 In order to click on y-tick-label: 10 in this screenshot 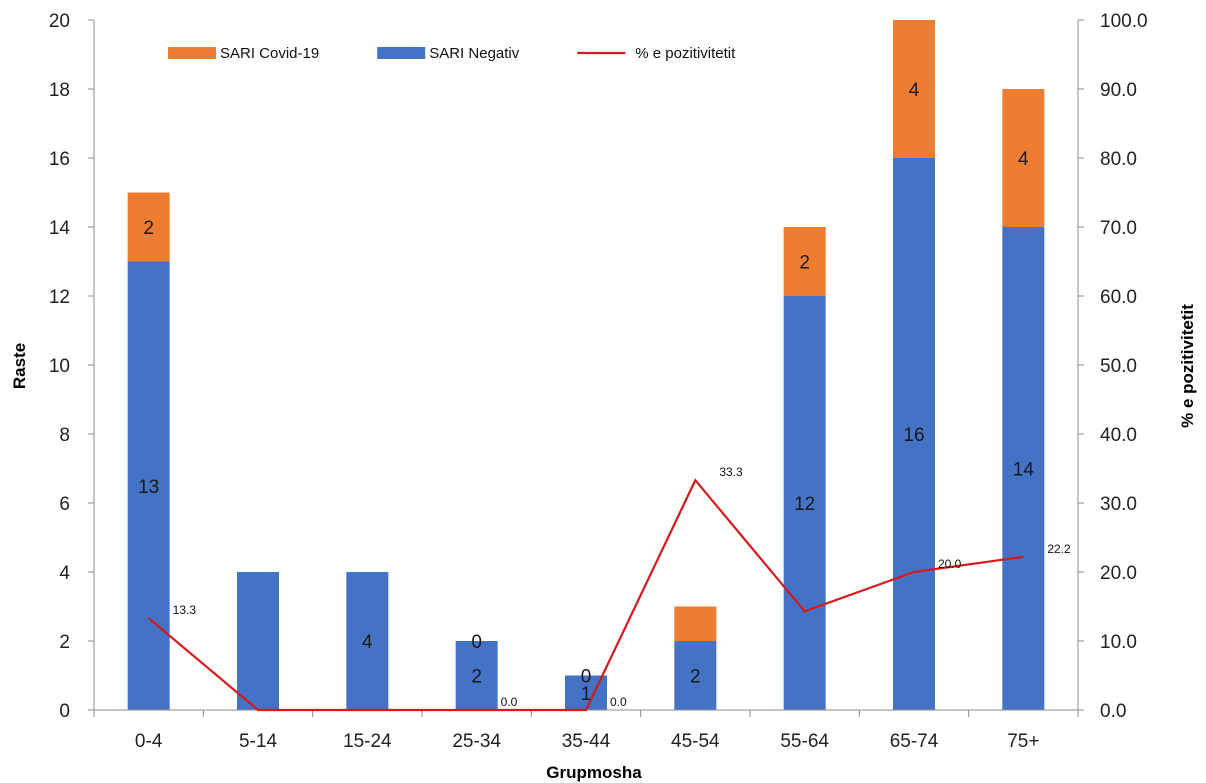, I will do `click(59, 366)`.